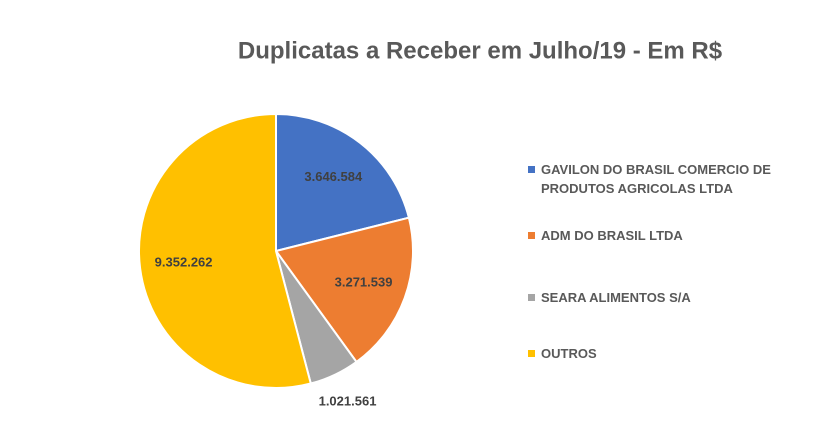 This screenshot has height=426, width=830. Describe the element at coordinates (616, 297) in the screenshot. I see `legend-label: SEARA ALIMENTOS S/A` at that location.